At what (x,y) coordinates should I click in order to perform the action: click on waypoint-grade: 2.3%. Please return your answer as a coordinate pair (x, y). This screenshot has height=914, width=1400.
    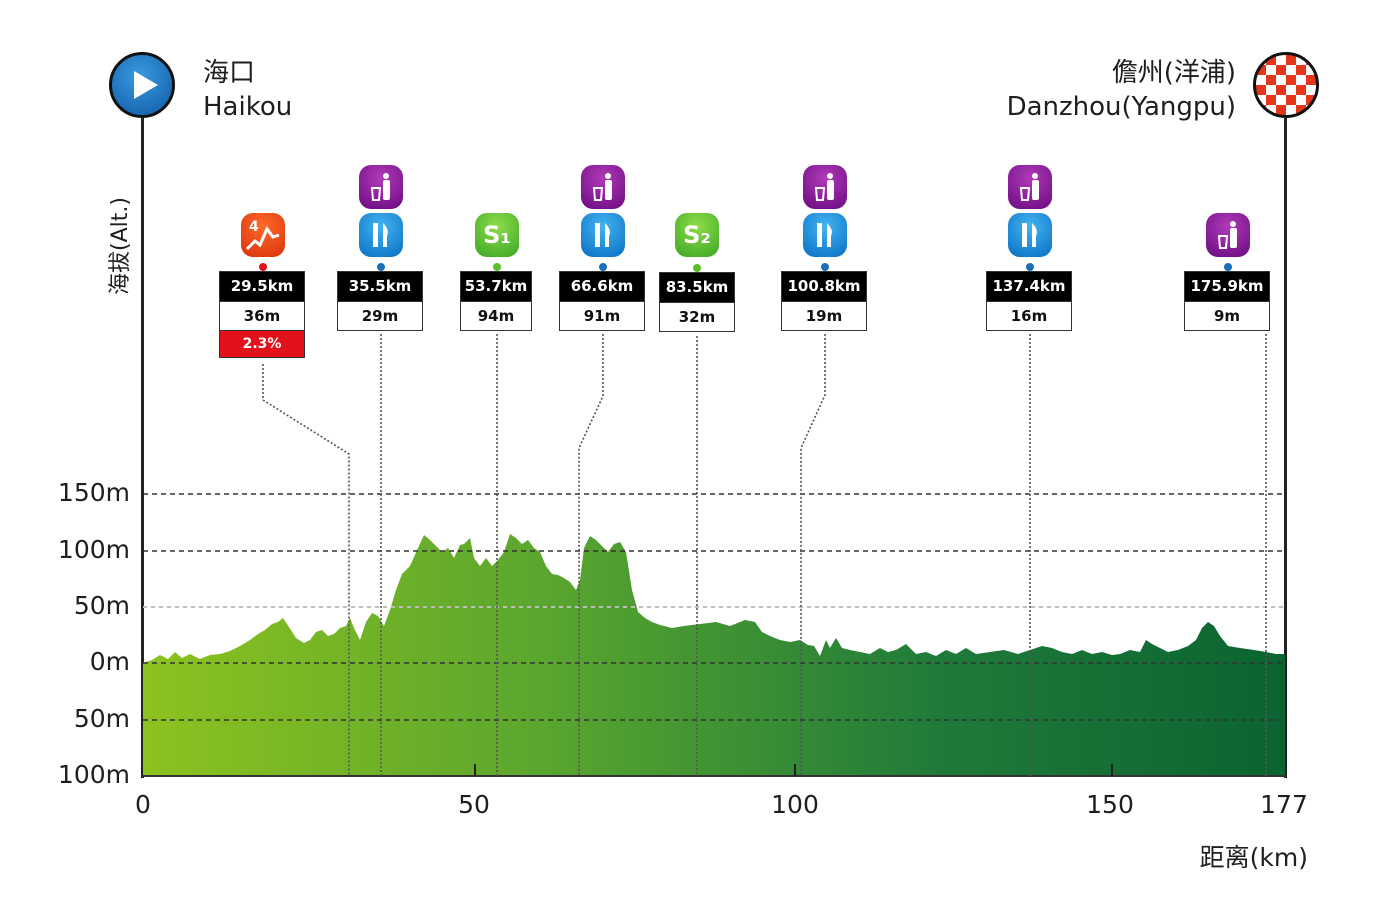
    Looking at the image, I should click on (262, 343).